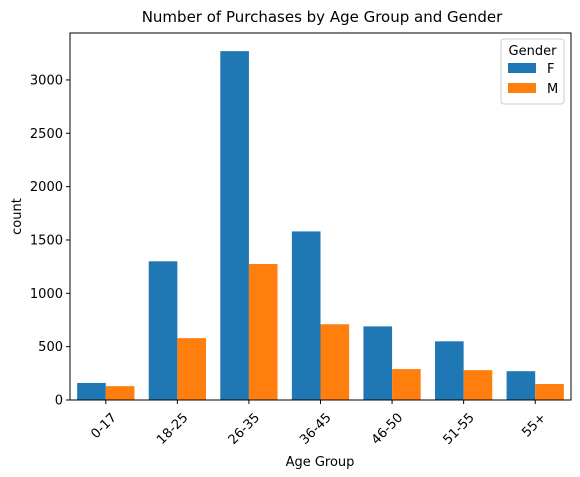 The image size is (580, 477). What do you see at coordinates (46, 80) in the screenshot?
I see `y-tick-label: 3000` at bounding box center [46, 80].